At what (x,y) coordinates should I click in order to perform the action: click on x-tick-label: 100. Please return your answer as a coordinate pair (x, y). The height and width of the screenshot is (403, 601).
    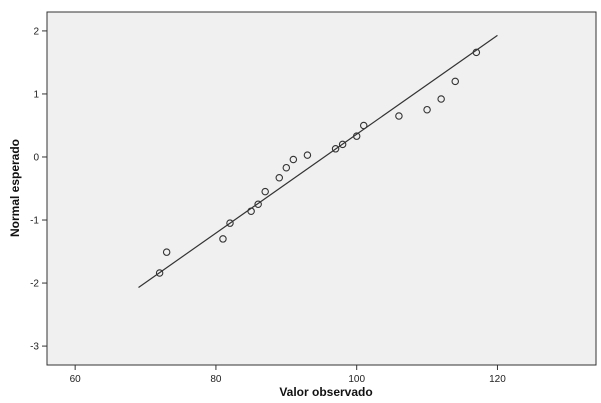
    Looking at the image, I should click on (356, 379).